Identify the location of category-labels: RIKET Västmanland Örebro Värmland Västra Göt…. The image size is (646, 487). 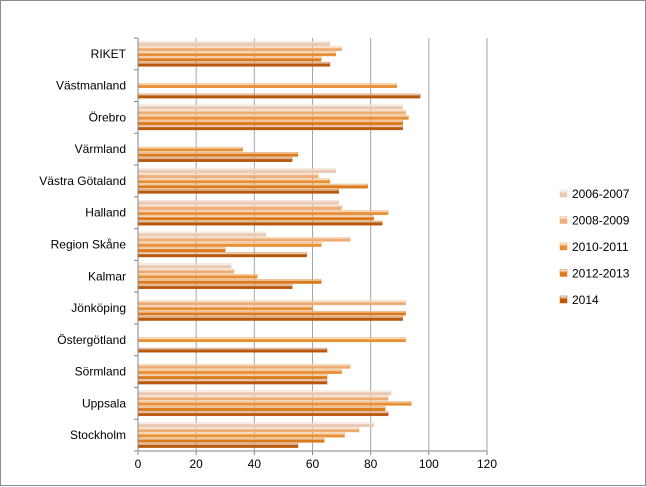
(82, 244).